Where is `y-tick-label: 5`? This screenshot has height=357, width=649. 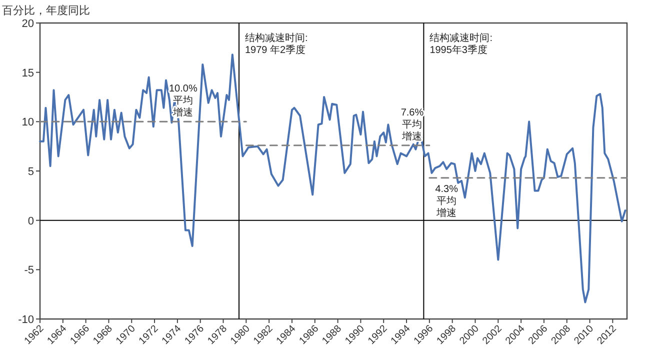
y-tick-label: 5 is located at coordinates (31, 172).